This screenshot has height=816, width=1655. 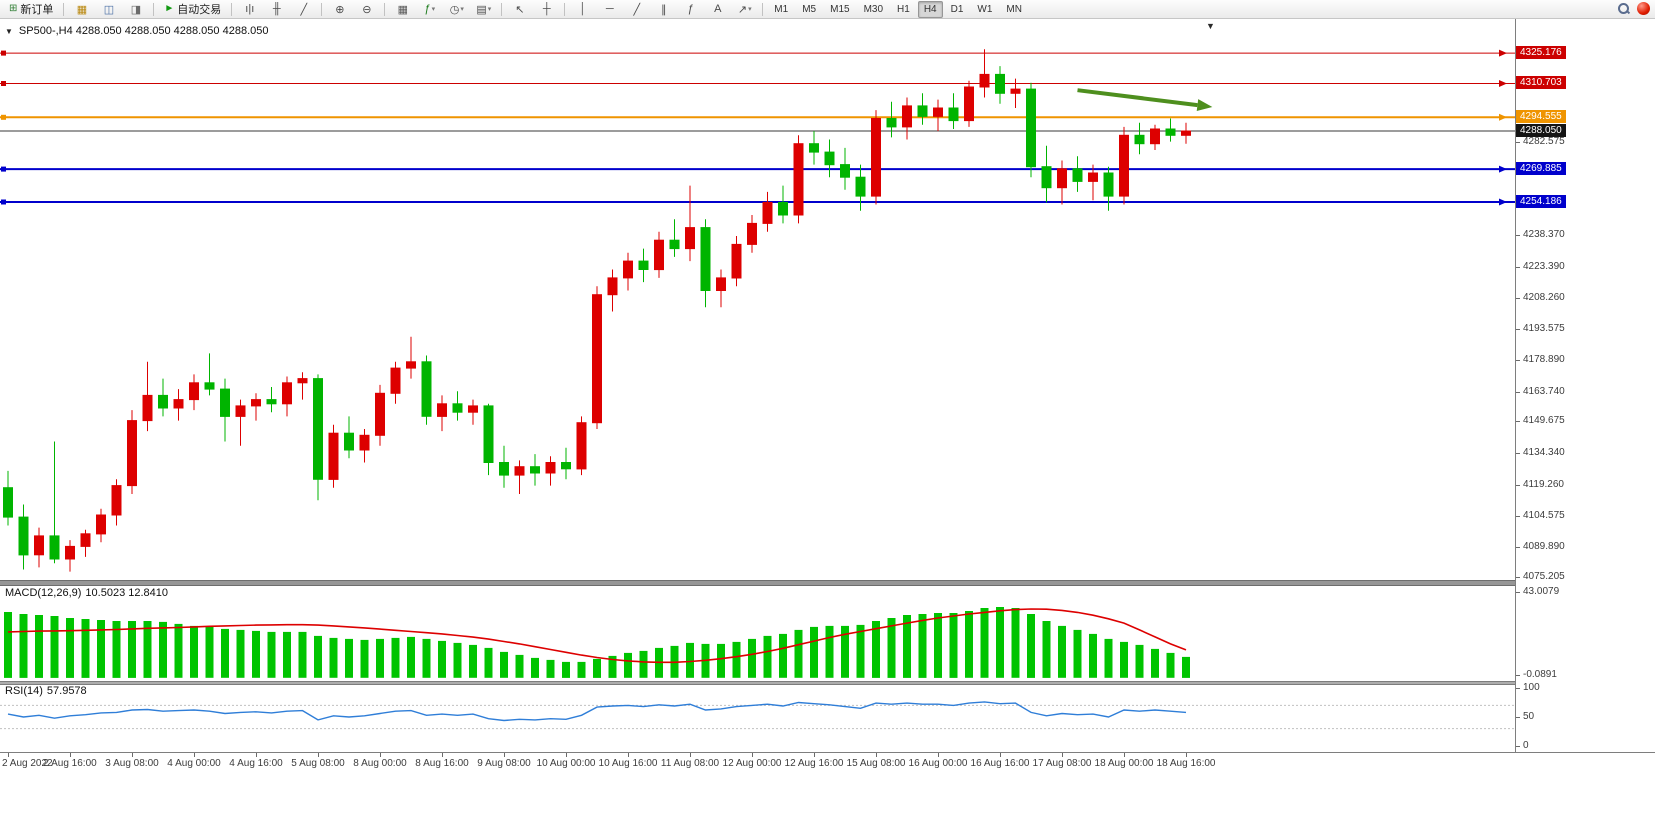 I want to click on trendline-icon: ╱, so click(x=636, y=9).